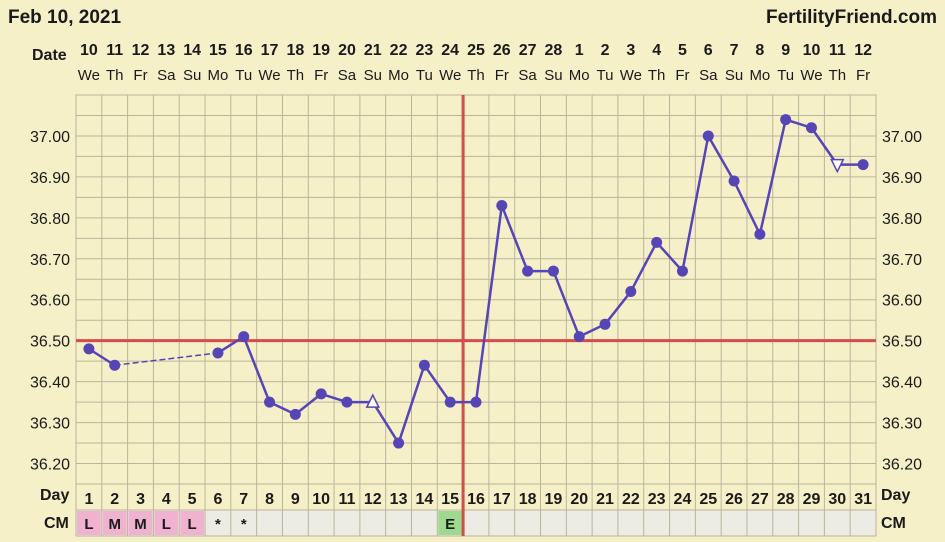 The image size is (945, 542). I want to click on y-tick-label-left: 36.50, so click(50, 342).